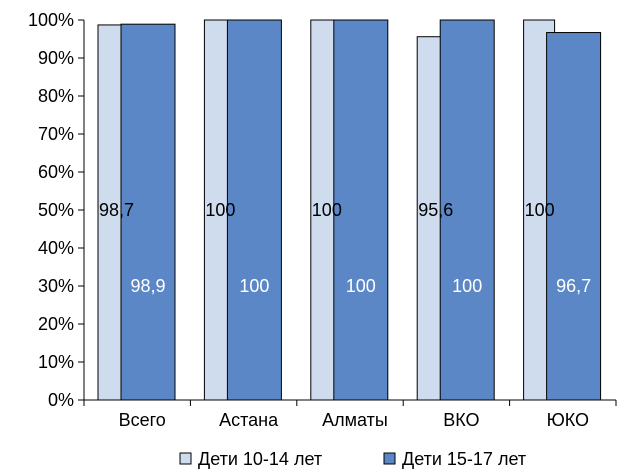  I want to click on y-tick-label: 50%, so click(56, 210).